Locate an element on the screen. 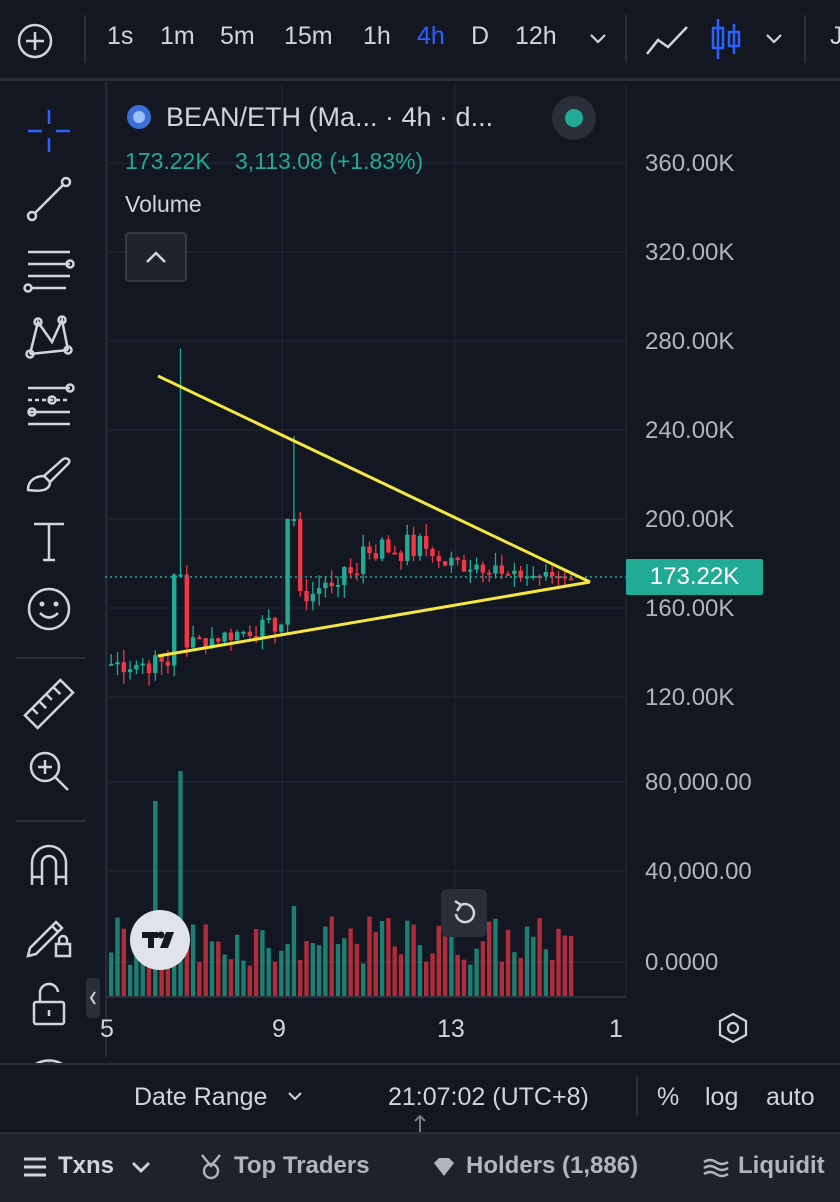 The image size is (840, 1202). tab-top-traders: Top Traders is located at coordinates (302, 1165).